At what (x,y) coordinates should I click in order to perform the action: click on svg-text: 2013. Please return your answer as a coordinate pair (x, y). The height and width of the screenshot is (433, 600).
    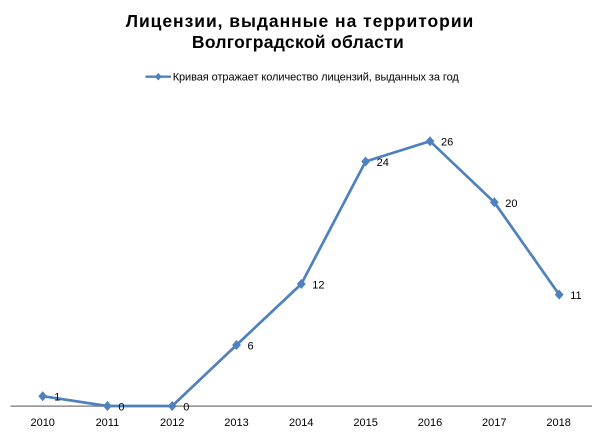
    Looking at the image, I should click on (236, 423).